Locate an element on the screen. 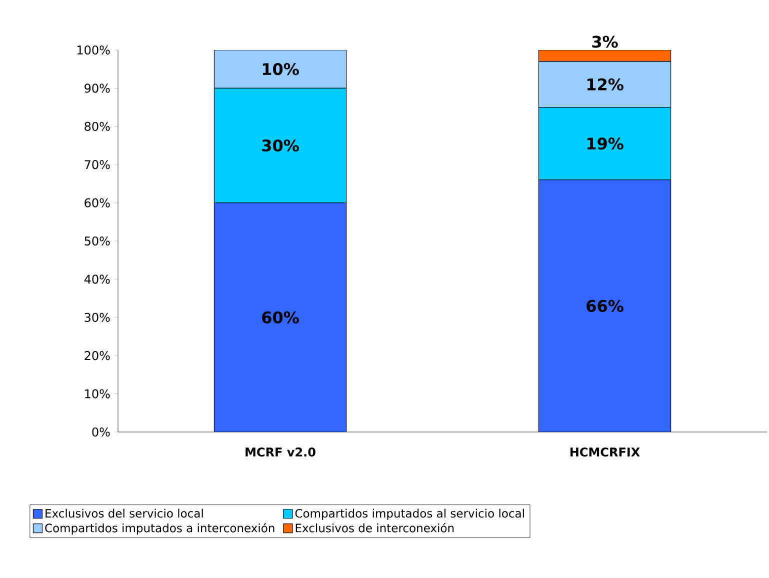 Image resolution: width=769 pixels, height=578 pixels. y-tick-label: 100% is located at coordinates (93, 50).